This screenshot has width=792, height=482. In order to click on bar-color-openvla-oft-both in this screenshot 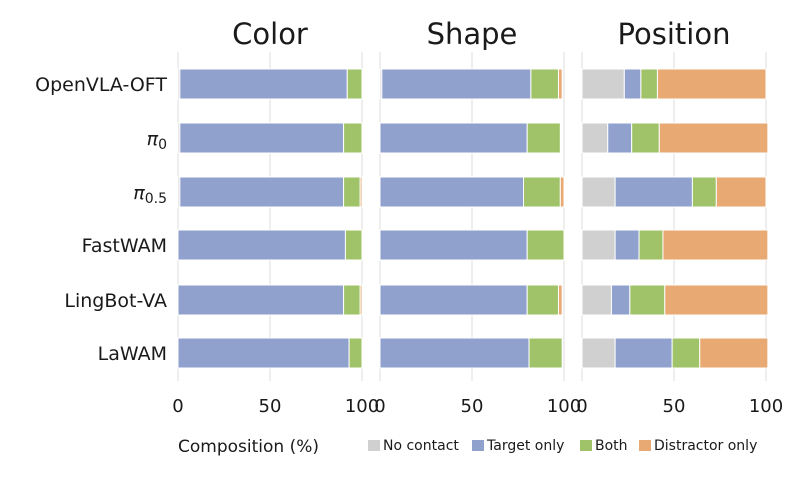, I will do `click(354, 84)`.